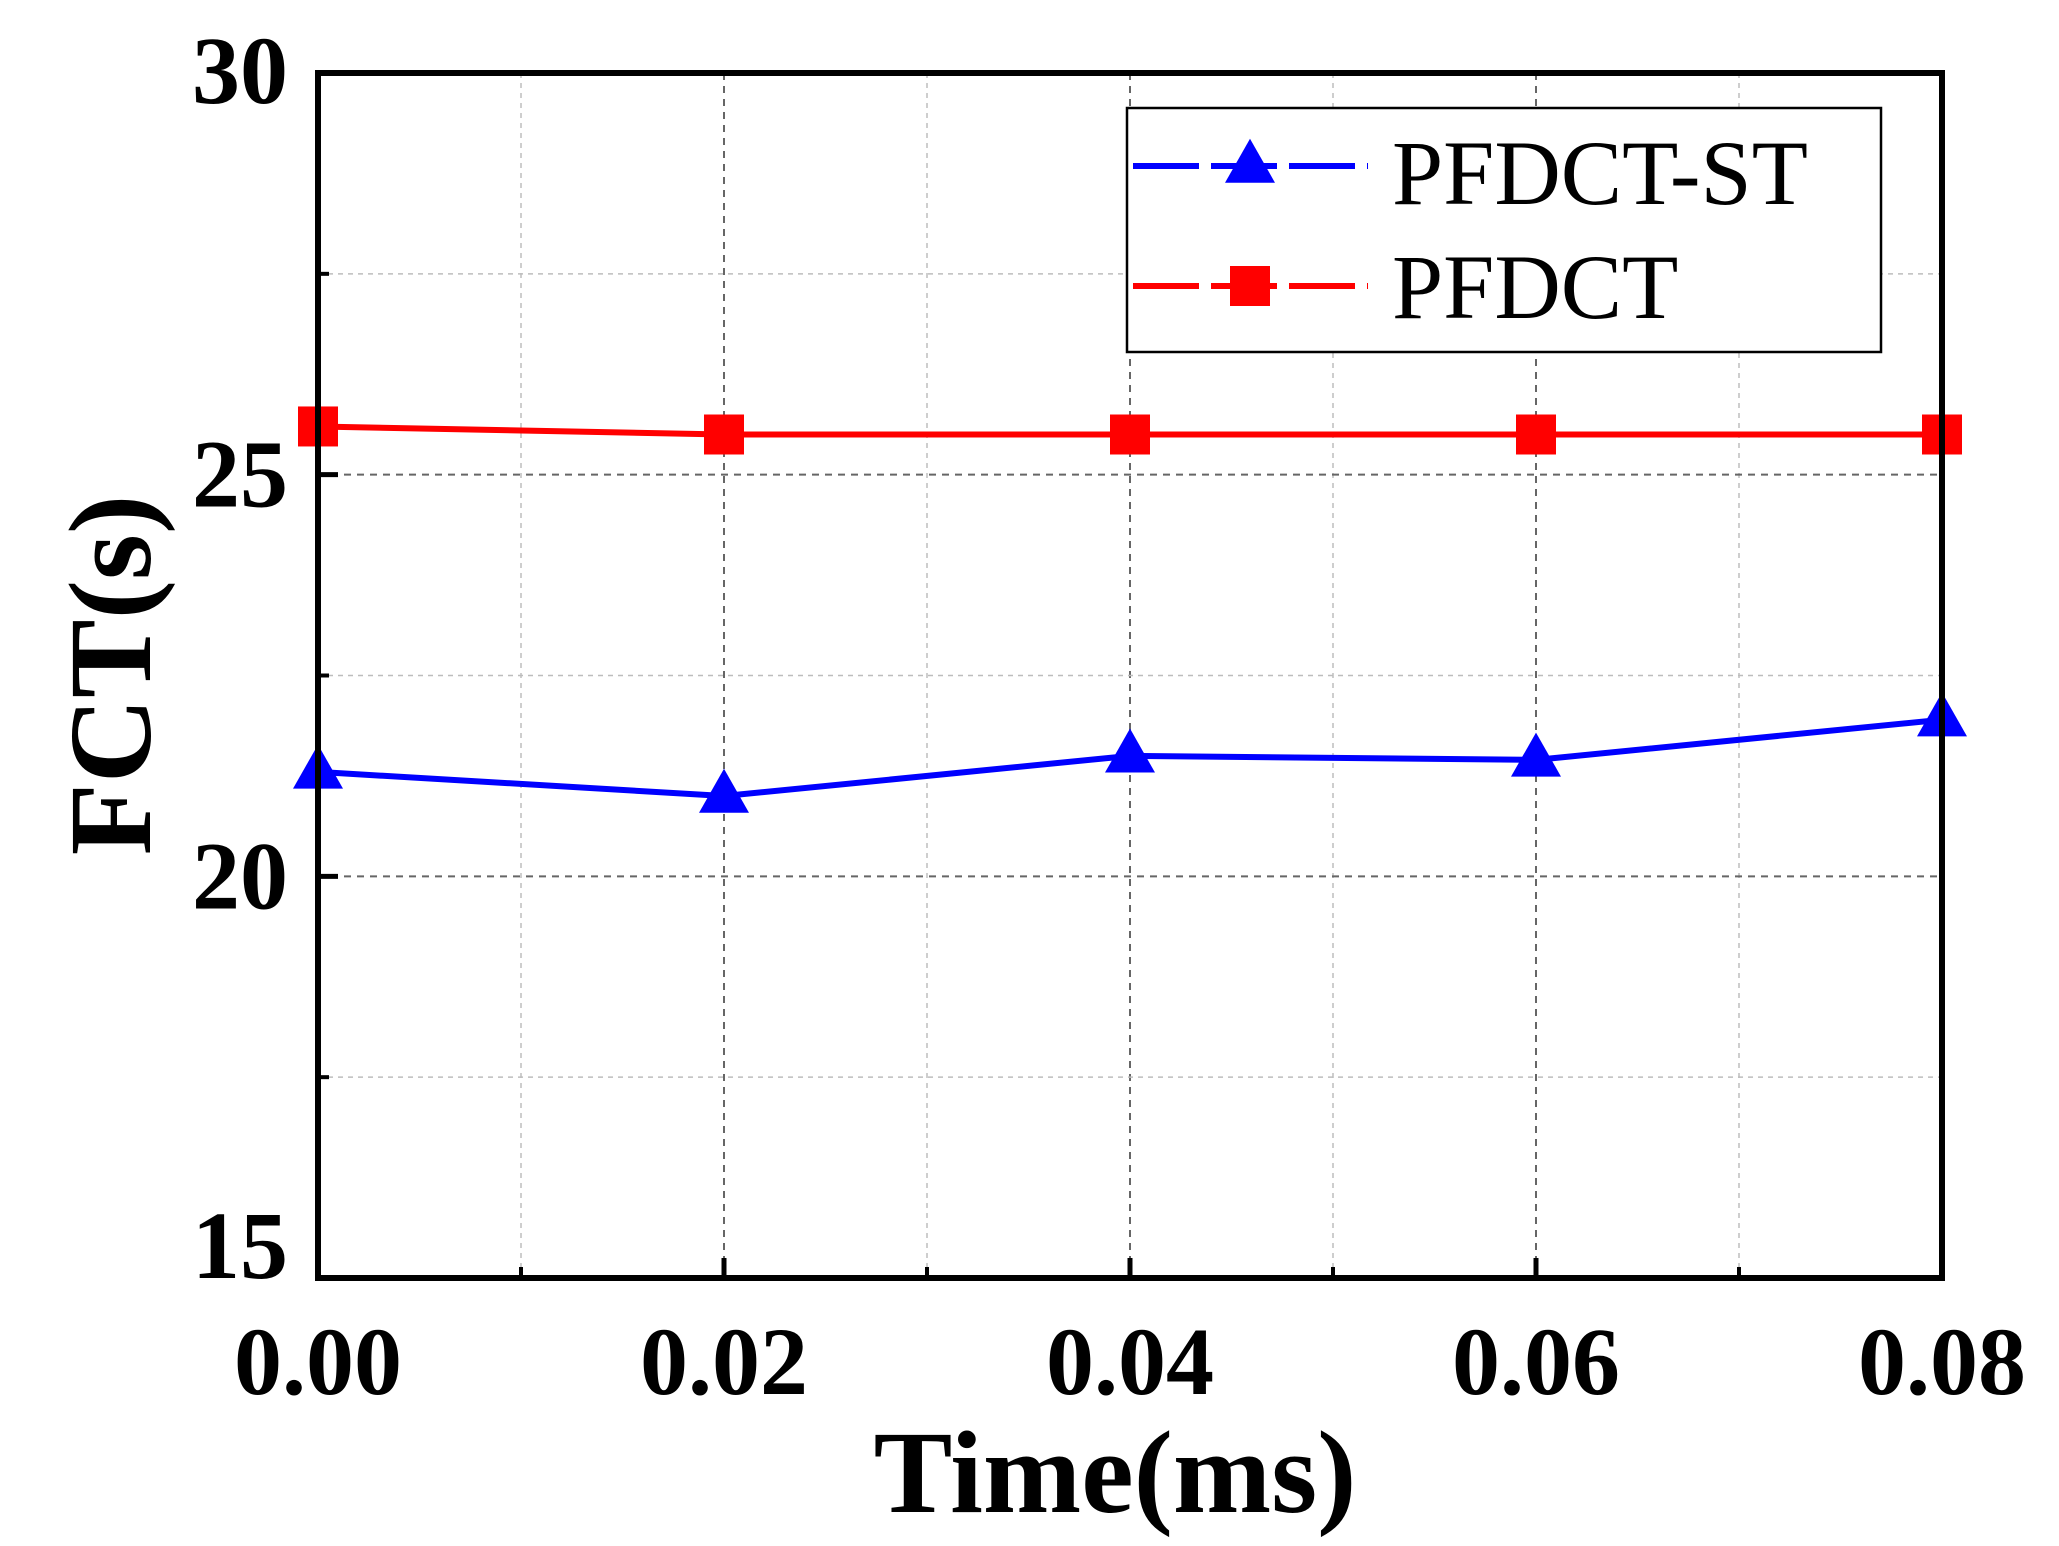 The width and height of the screenshot is (2059, 1546). I want to click on x-tick-label: 0.00, so click(318, 1361).